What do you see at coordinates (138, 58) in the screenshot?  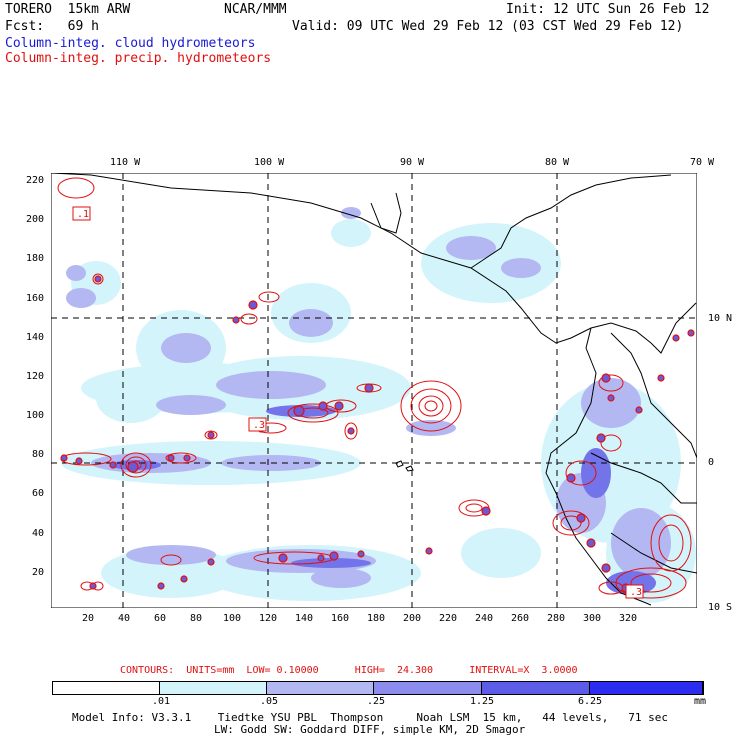 I see `legend-precip: Column-integ. precip. hydrometeors` at bounding box center [138, 58].